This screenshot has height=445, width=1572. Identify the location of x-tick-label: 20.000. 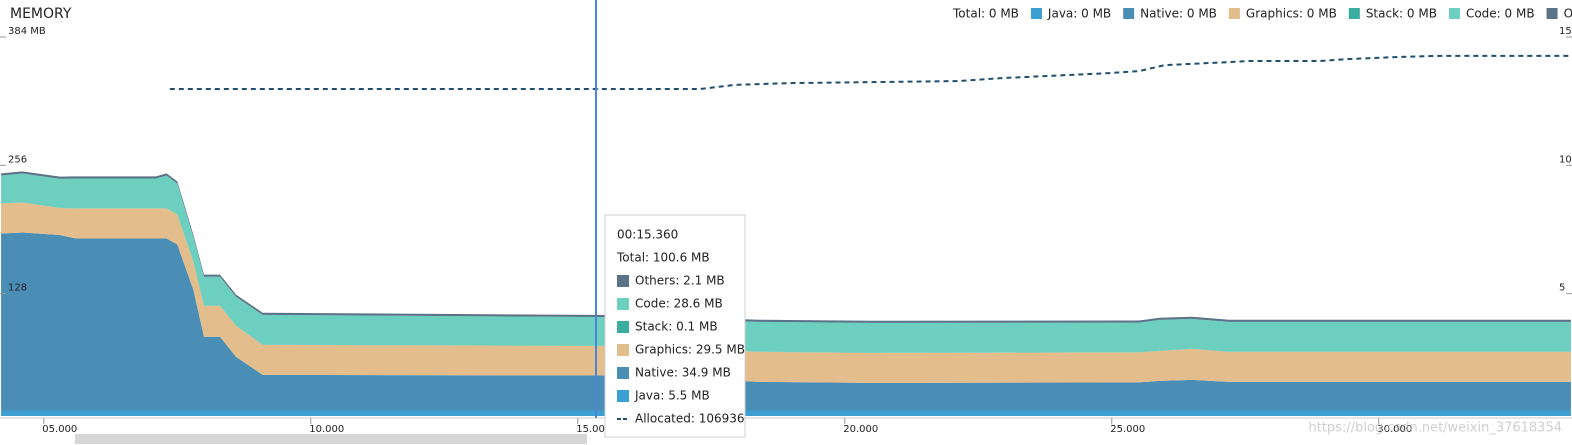
(860, 429).